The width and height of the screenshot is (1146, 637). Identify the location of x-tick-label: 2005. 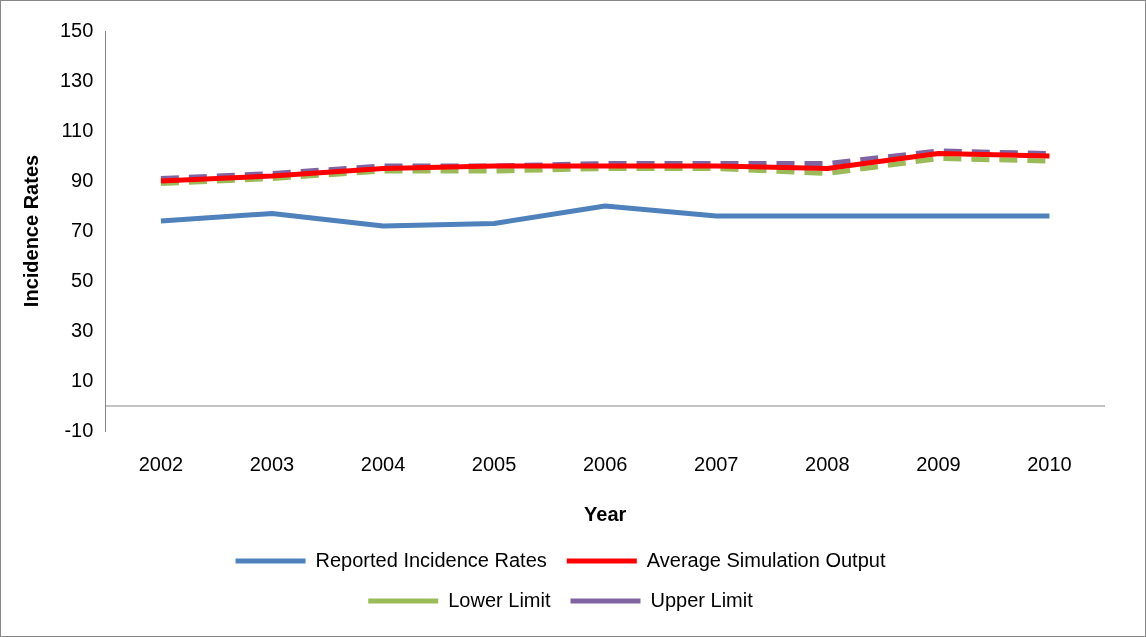
(494, 463).